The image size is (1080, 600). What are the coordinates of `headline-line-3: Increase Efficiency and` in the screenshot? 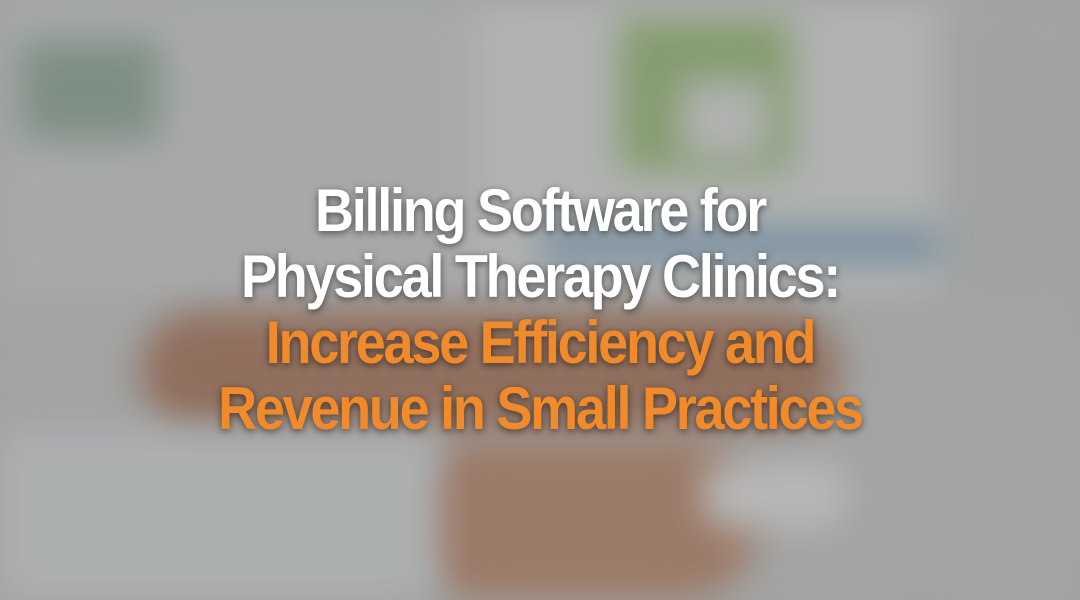 It's located at (541, 342).